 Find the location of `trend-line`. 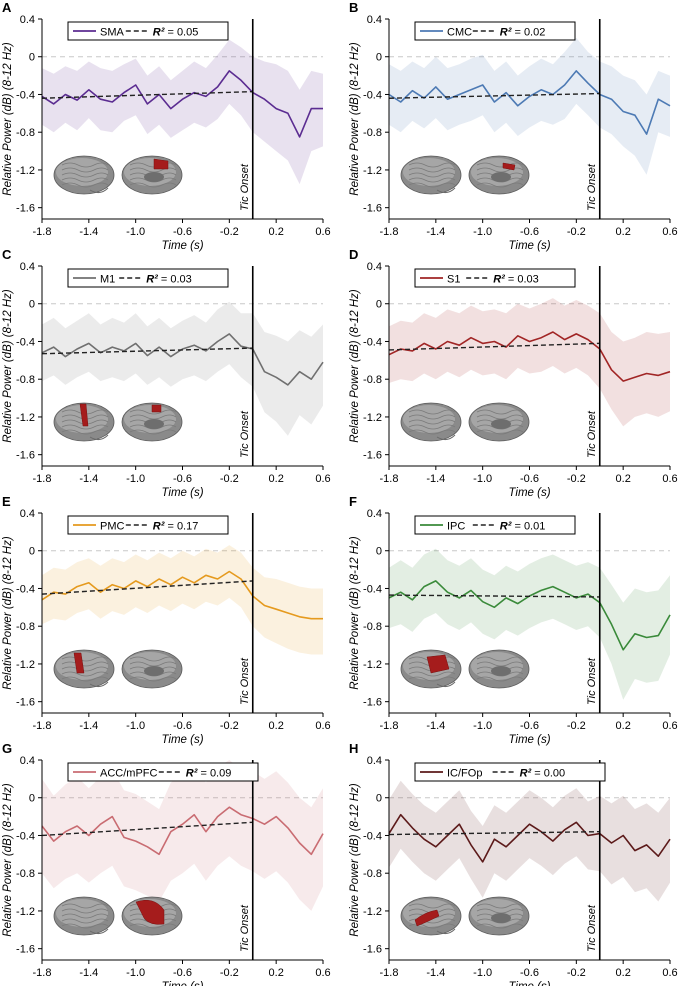

trend-line is located at coordinates (147, 351).